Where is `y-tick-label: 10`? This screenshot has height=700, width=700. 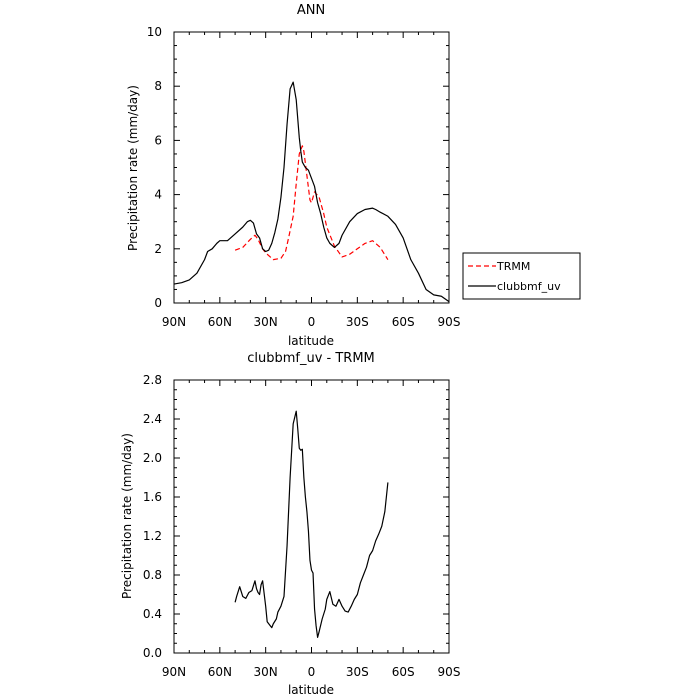 y-tick-label: 10 is located at coordinates (154, 32).